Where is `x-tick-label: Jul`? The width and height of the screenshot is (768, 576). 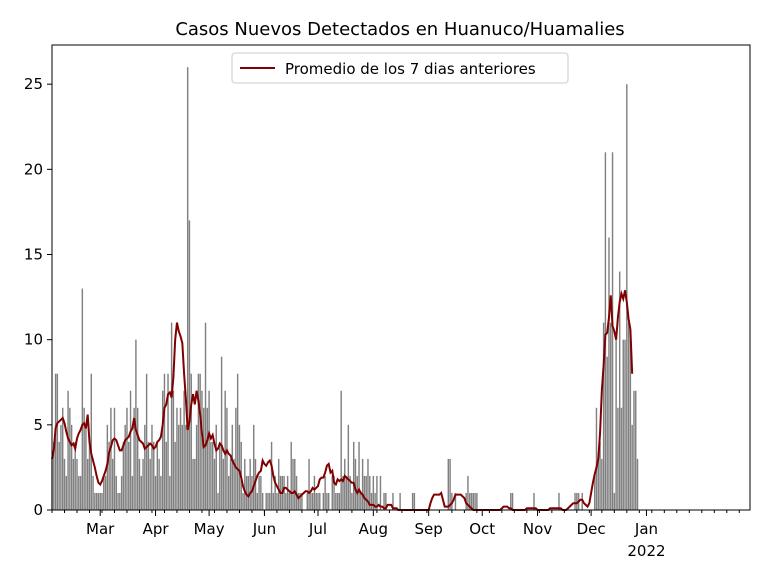
x-tick-label: Jul is located at coordinates (317, 529).